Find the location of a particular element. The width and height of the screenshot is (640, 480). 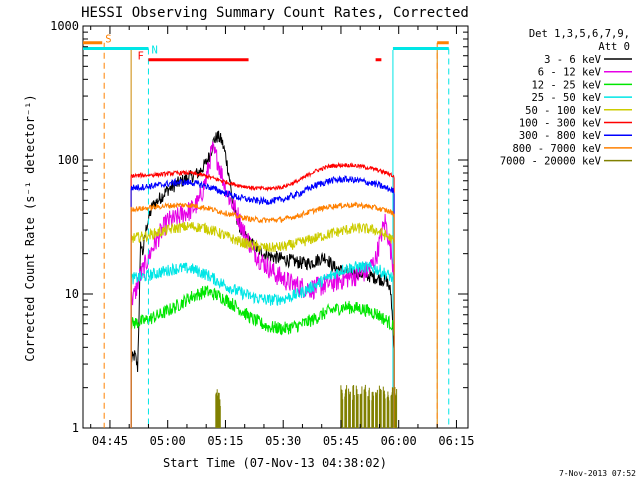

y-tick-label-0: 1 is located at coordinates (75, 428).